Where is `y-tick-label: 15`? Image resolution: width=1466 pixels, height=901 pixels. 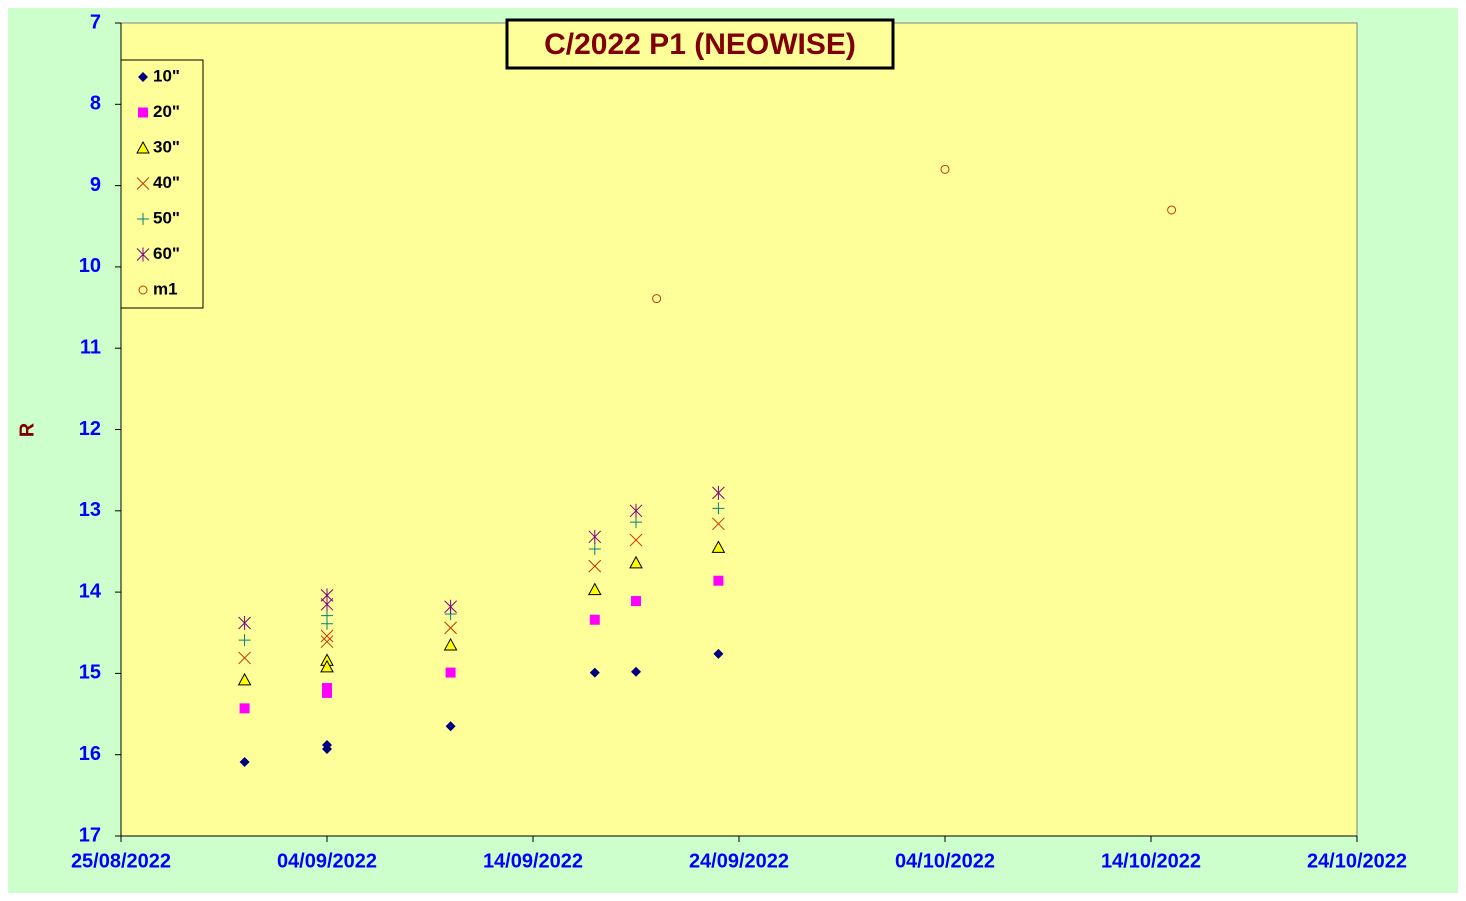 y-tick-label: 15 is located at coordinates (90, 673).